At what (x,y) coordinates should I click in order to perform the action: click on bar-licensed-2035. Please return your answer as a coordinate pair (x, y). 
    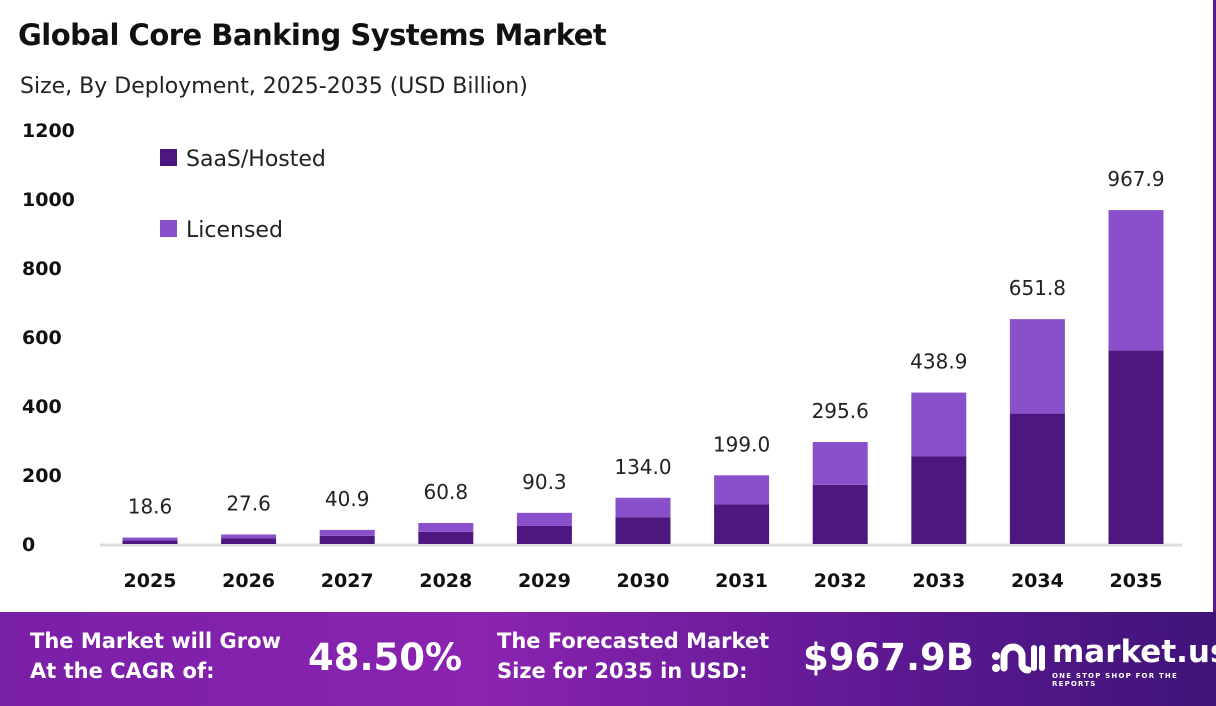
    Looking at the image, I should click on (1136, 280).